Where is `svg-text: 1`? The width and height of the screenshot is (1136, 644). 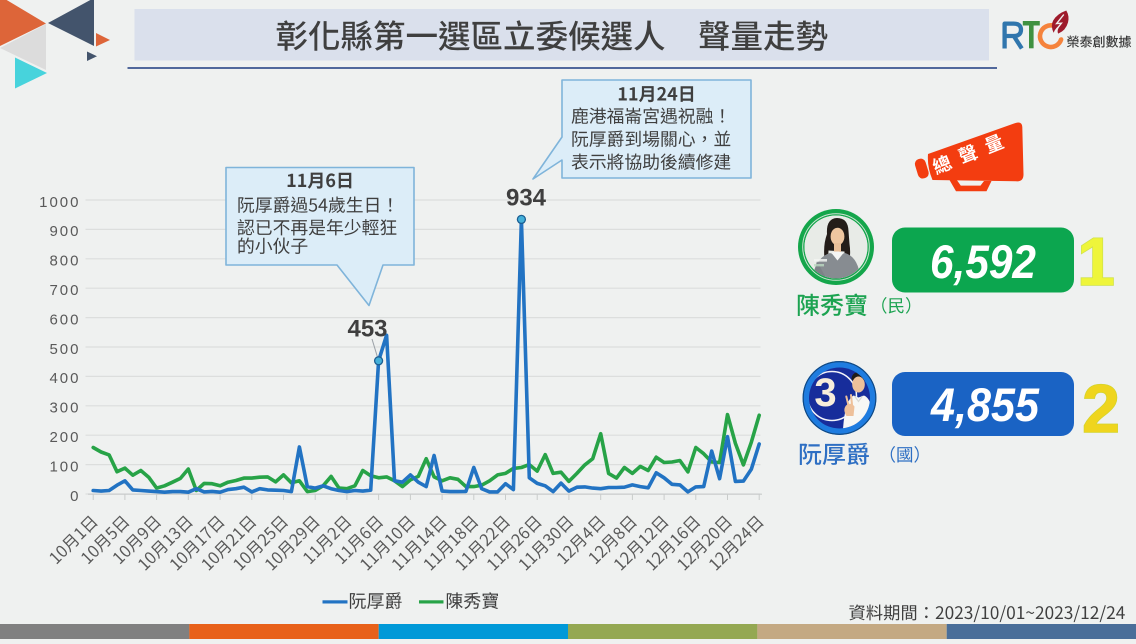
svg-text: 1 is located at coordinates (1096, 262).